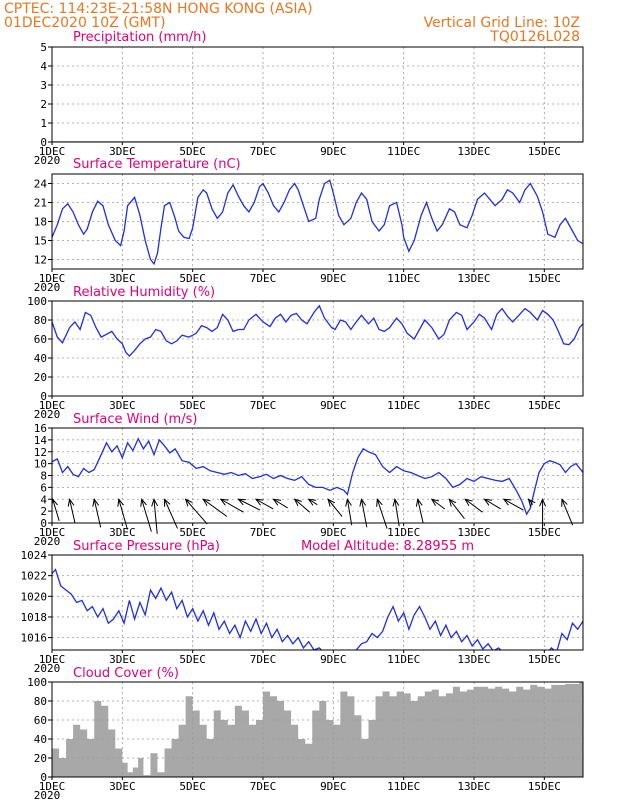 The width and height of the screenshot is (618, 800). I want to click on y-tick-label: 8, so click(43, 476).